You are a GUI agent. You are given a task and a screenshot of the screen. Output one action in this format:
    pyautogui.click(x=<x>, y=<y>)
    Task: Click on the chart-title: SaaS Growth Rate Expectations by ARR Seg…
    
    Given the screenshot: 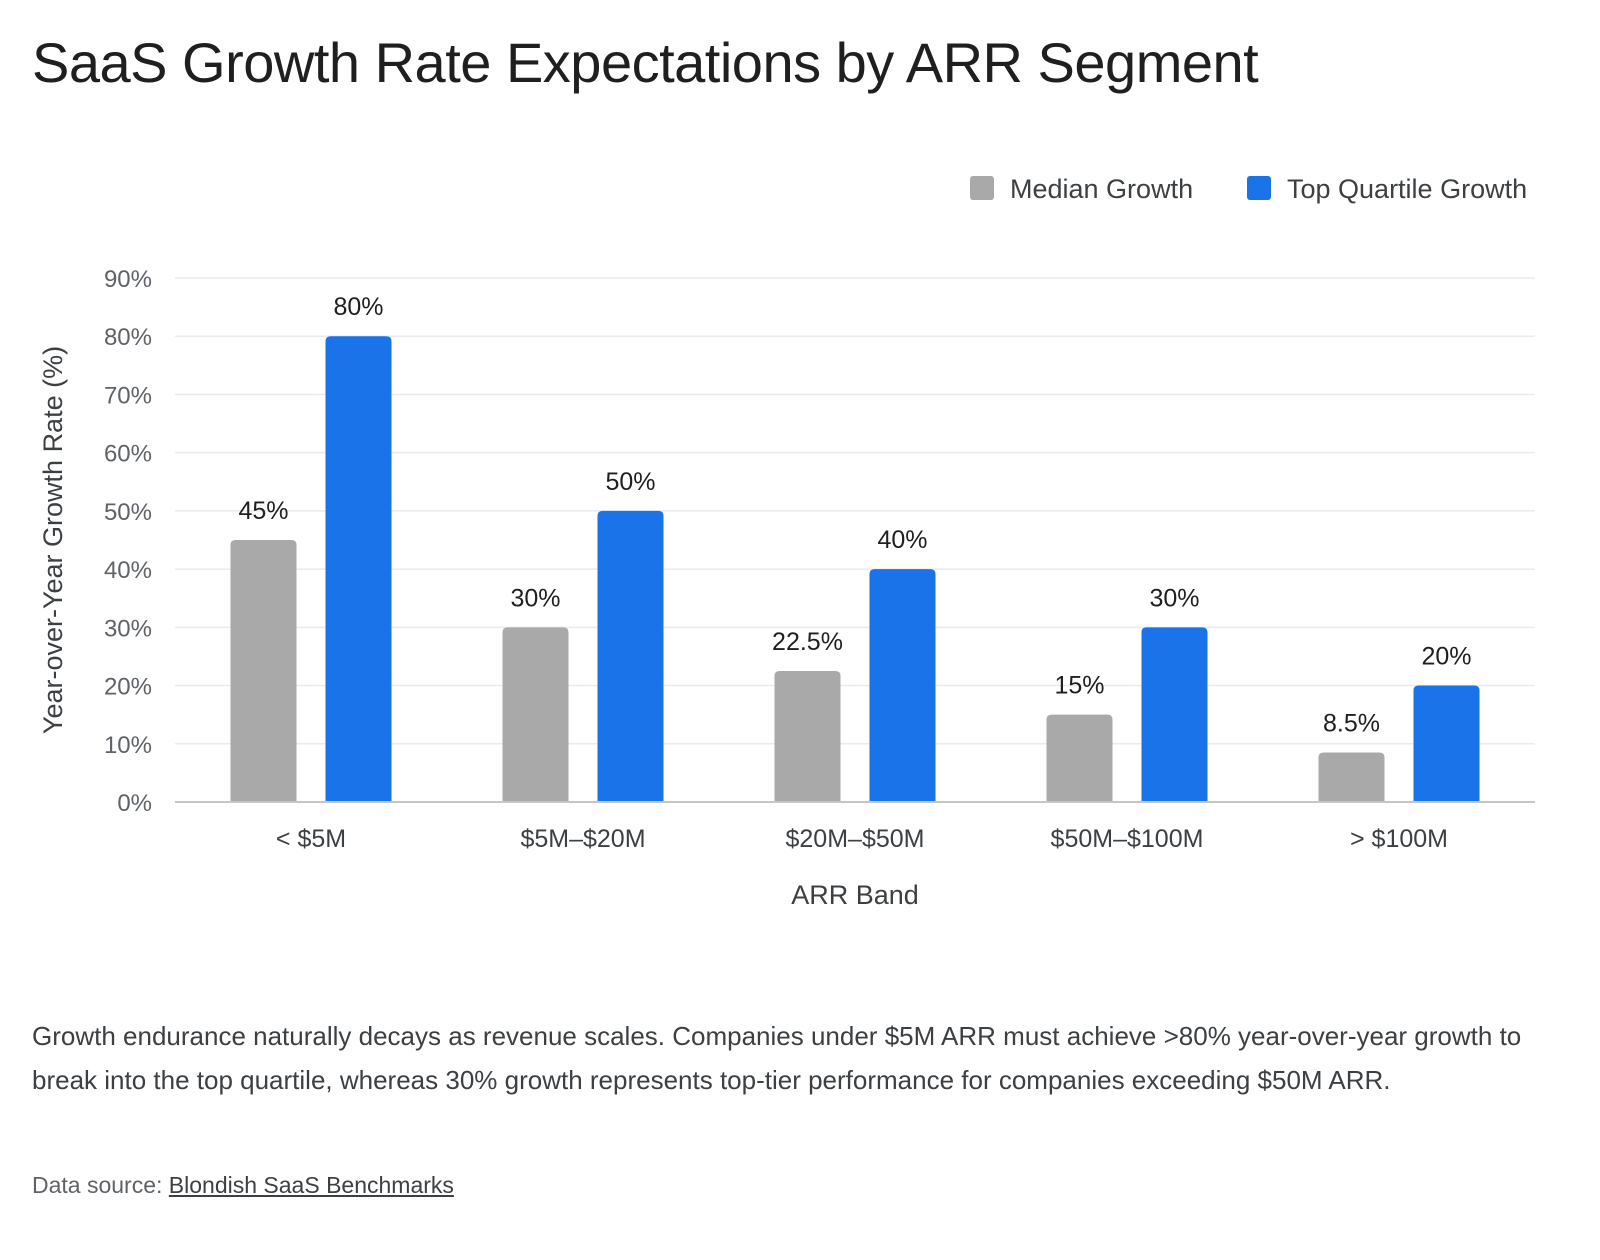 What is the action you would take?
    pyautogui.click(x=645, y=62)
    